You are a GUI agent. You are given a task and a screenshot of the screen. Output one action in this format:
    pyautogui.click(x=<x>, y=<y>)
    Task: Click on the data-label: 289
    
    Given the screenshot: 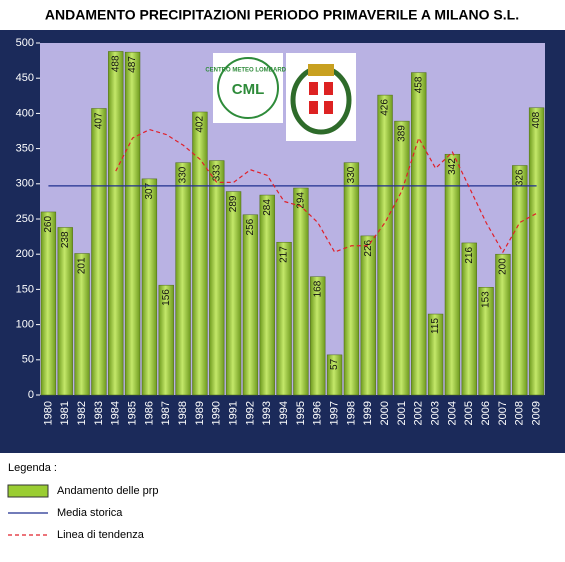 What is the action you would take?
    pyautogui.click(x=233, y=203)
    